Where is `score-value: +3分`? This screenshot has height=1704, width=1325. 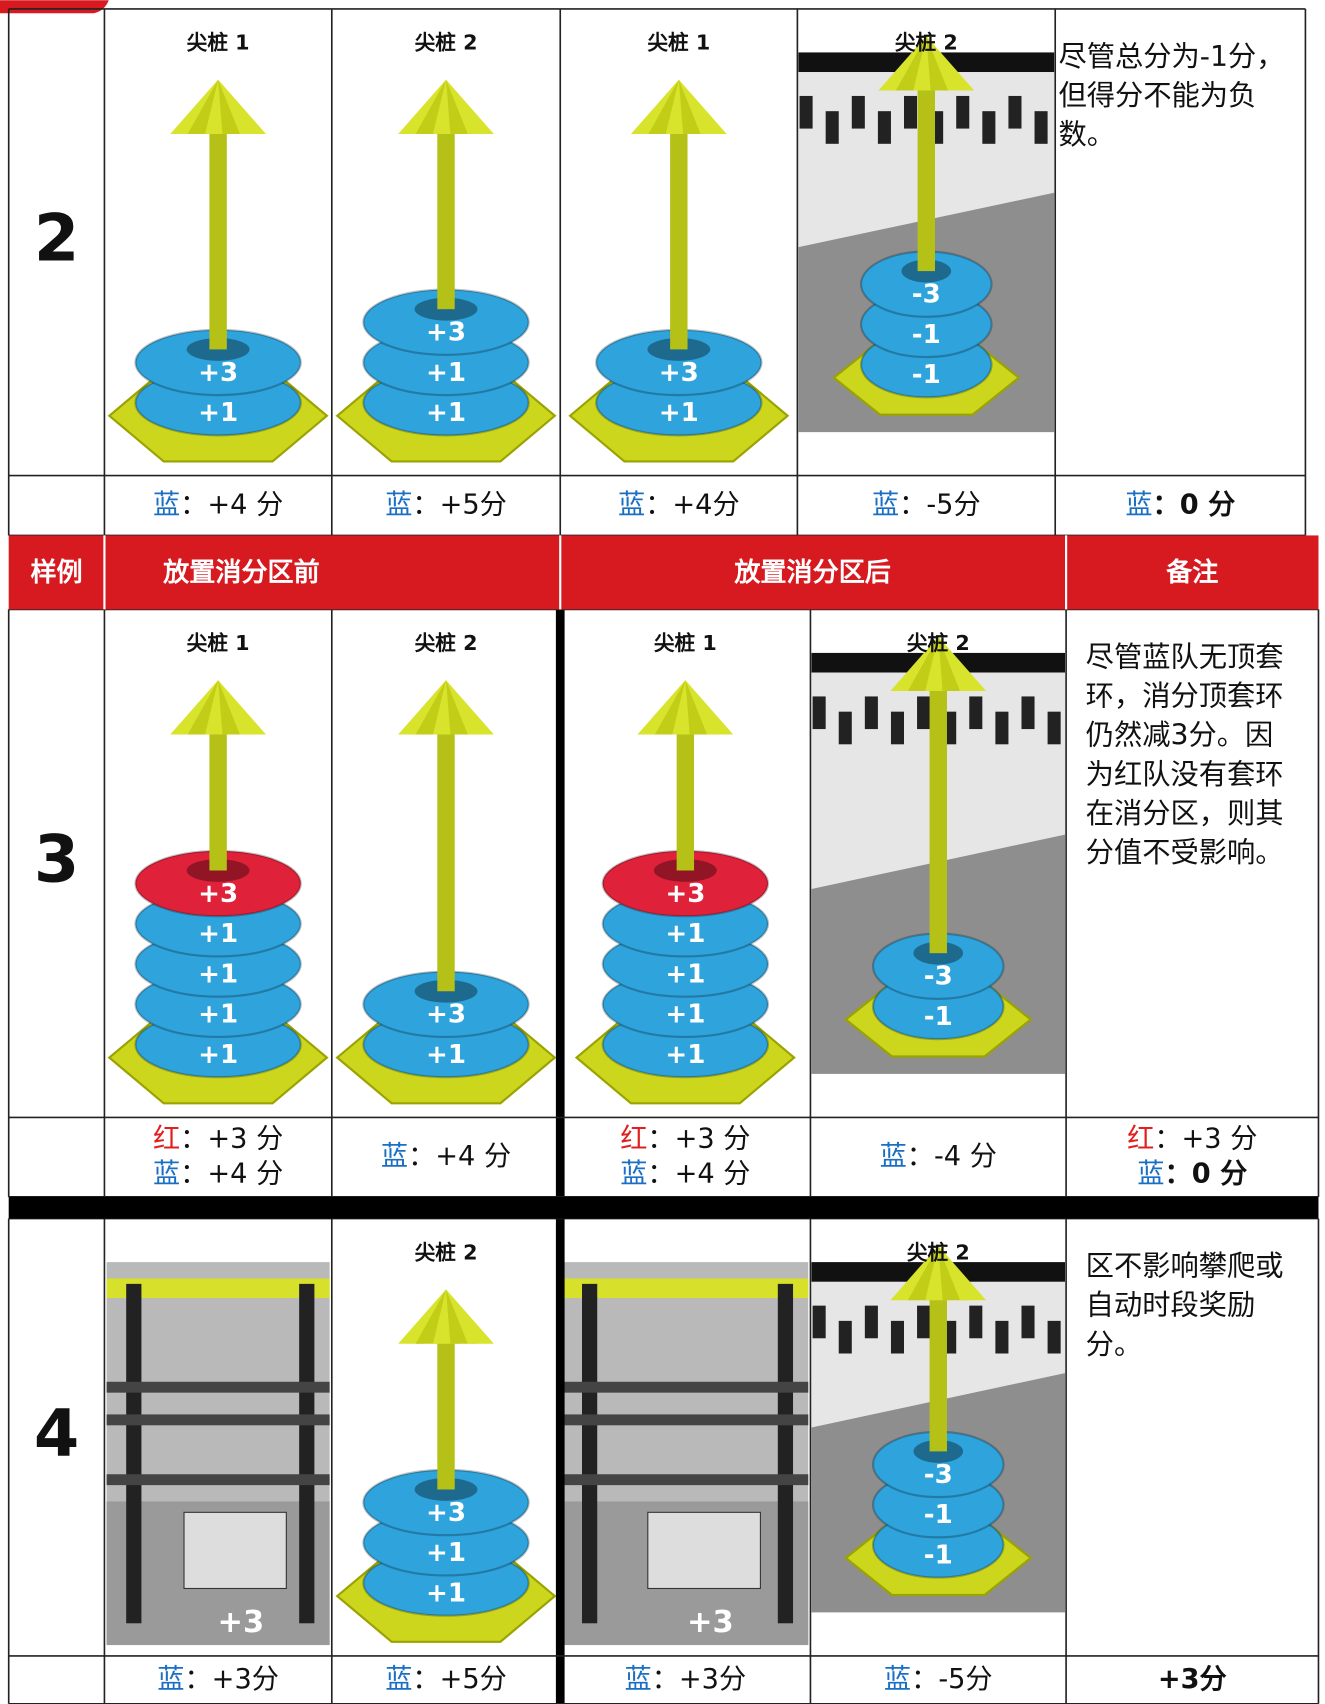
score-value: +3分 is located at coordinates (1192, 1678).